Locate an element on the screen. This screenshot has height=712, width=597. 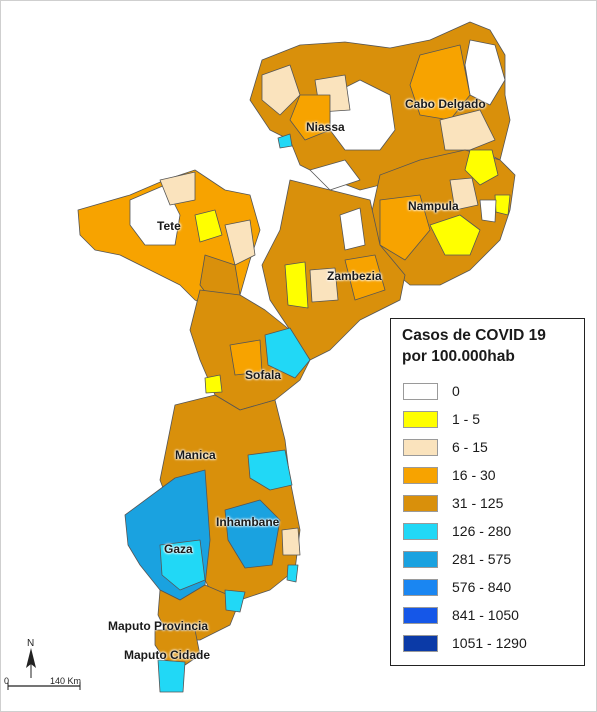
north-label: N is located at coordinates (31, 643).